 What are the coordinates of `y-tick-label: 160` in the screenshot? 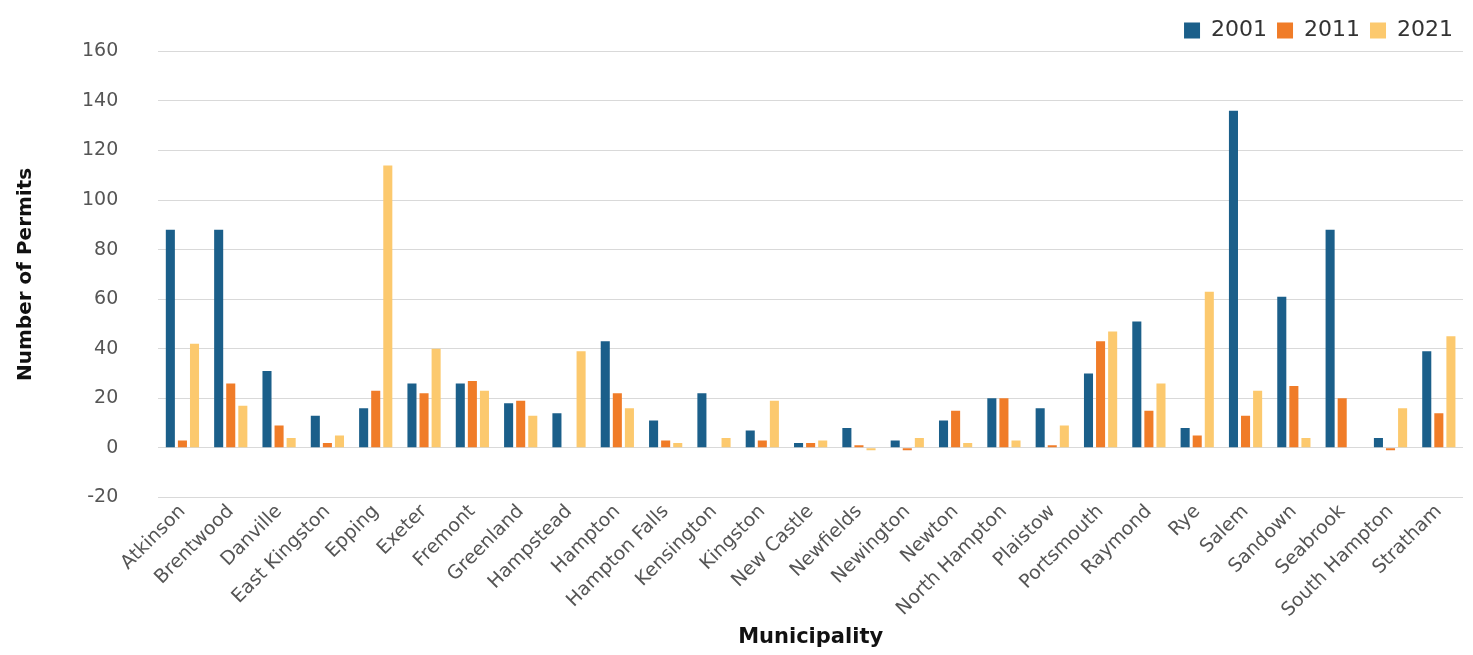 It's located at (100, 49).